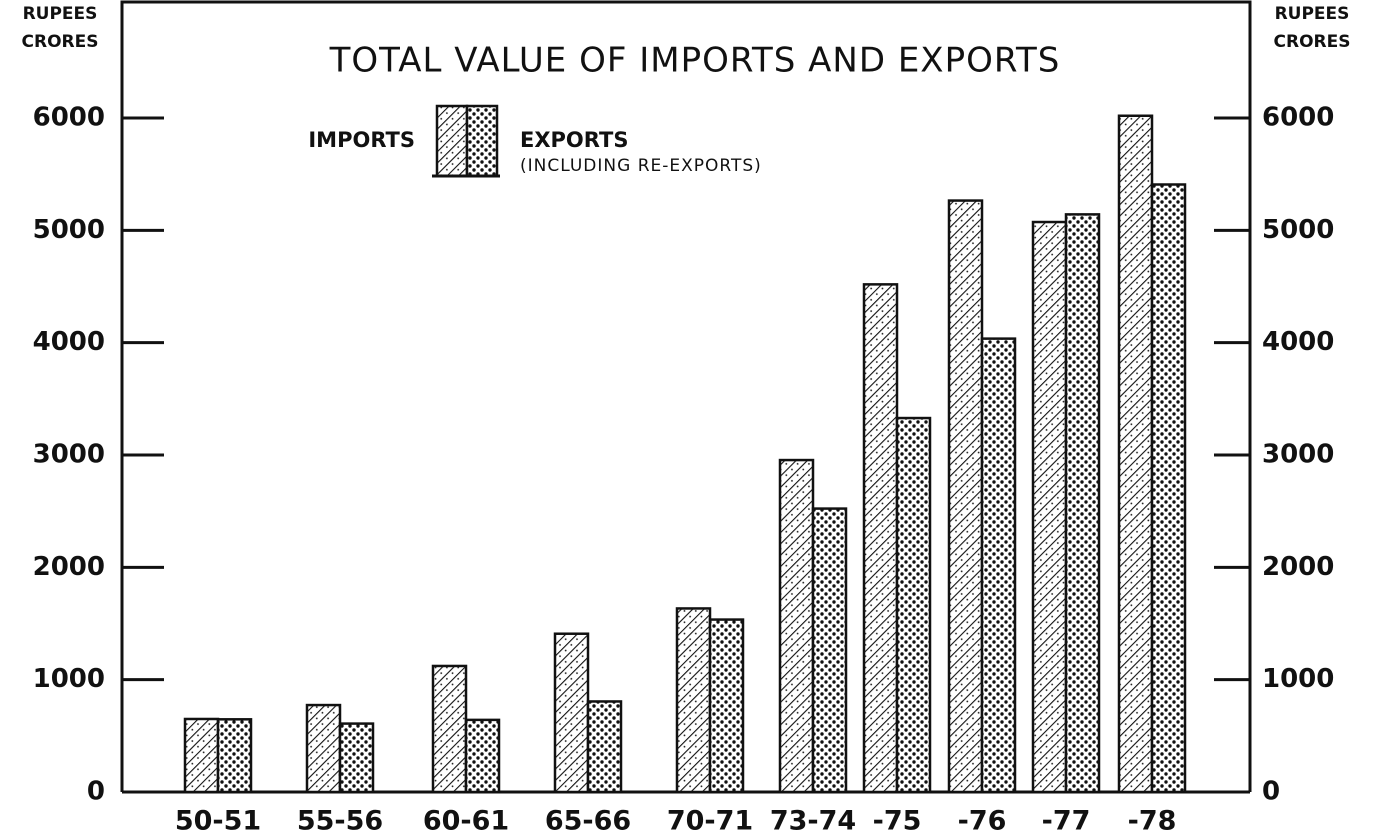  I want to click on x-tick-label: 65-66, so click(588, 821).